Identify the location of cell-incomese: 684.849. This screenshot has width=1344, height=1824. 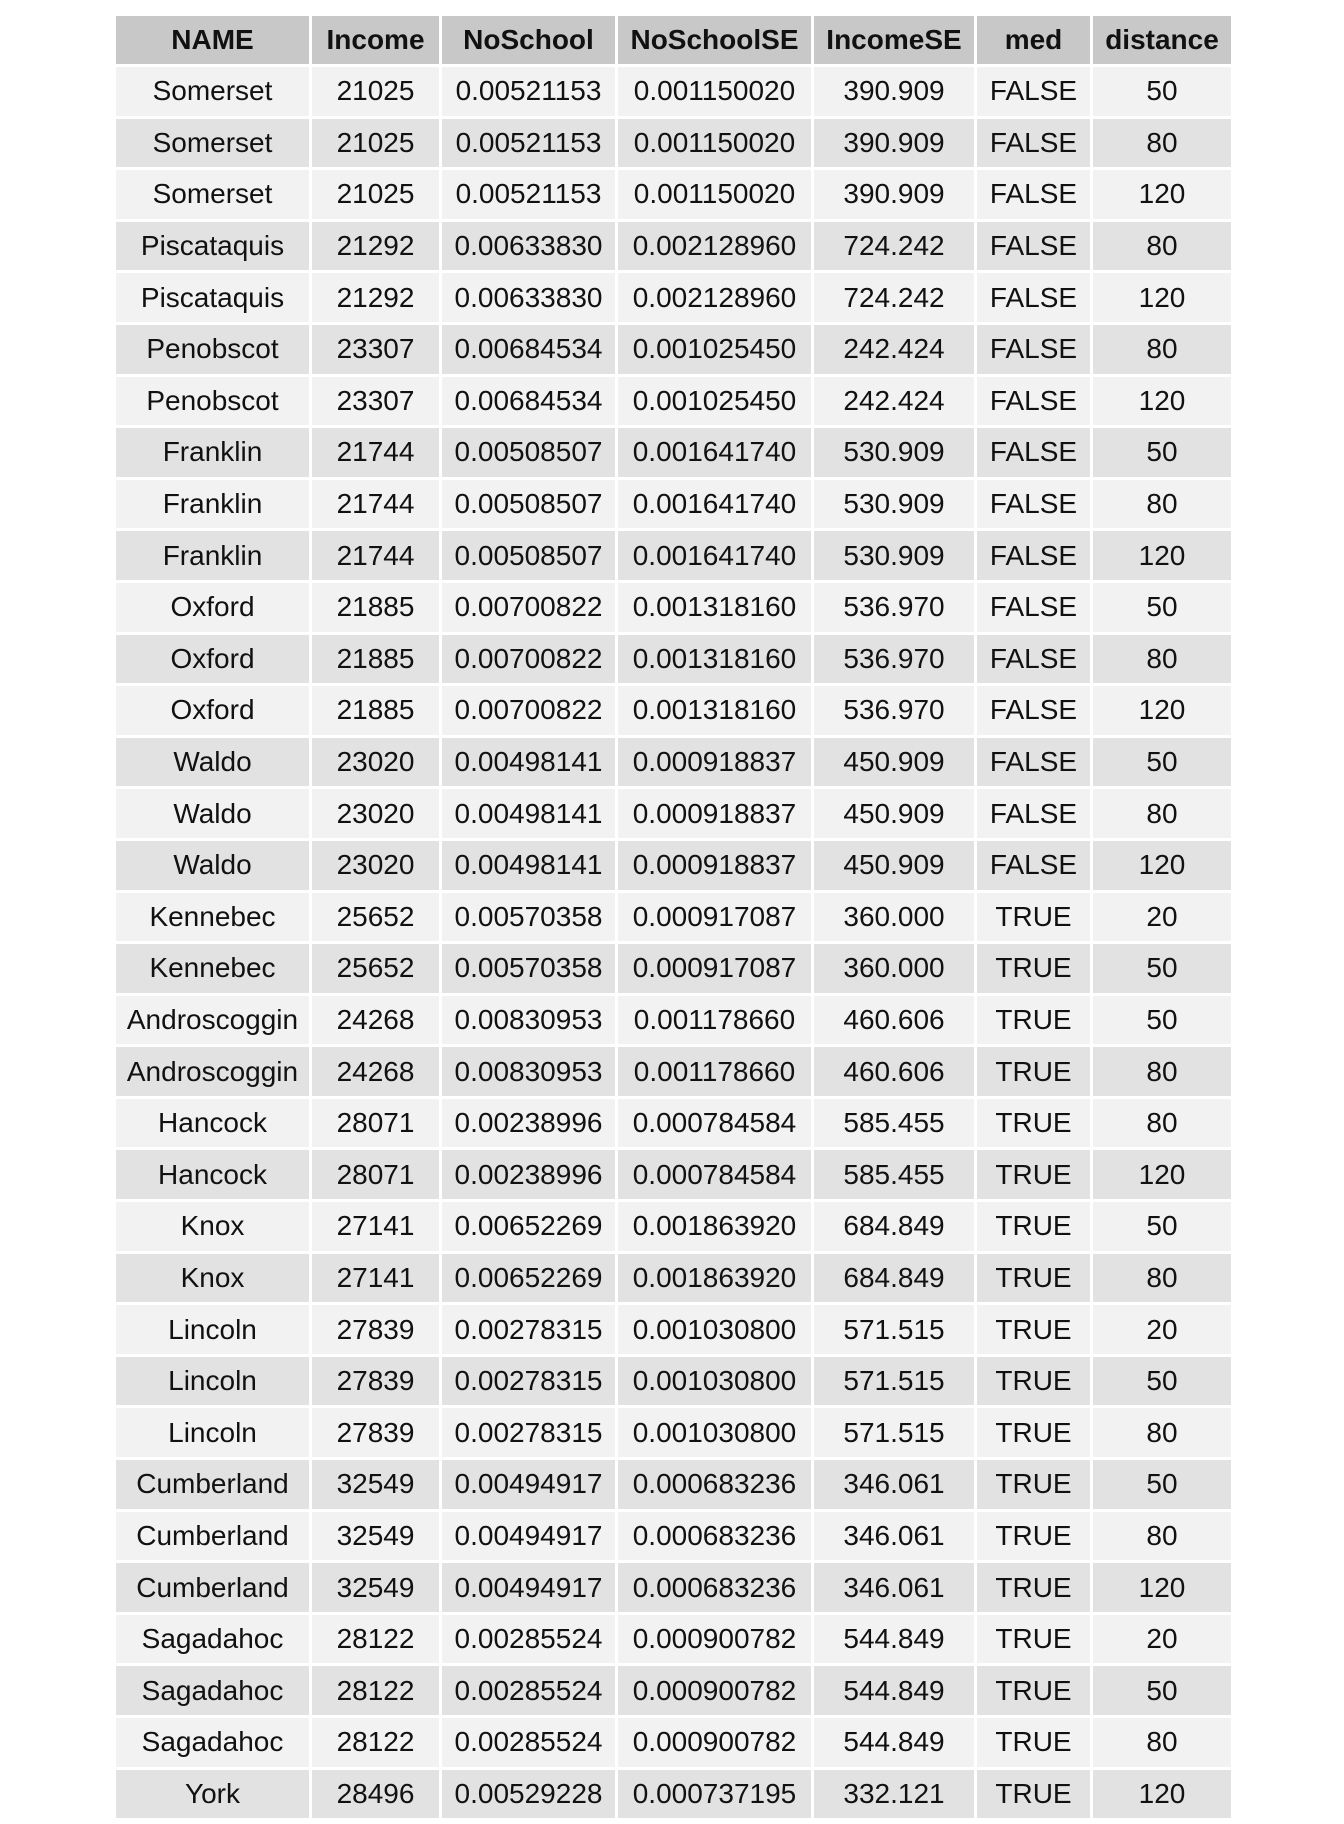
(894, 1226).